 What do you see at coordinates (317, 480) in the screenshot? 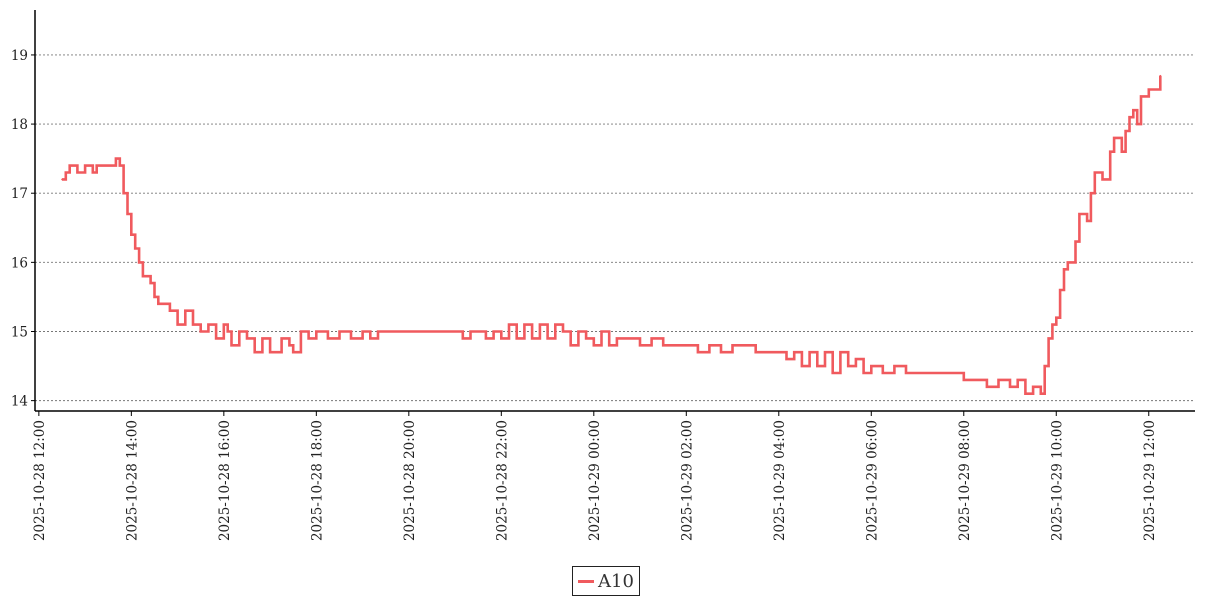
I see `x-tick-label-3: 2025-10-28 18:00` at bounding box center [317, 480].